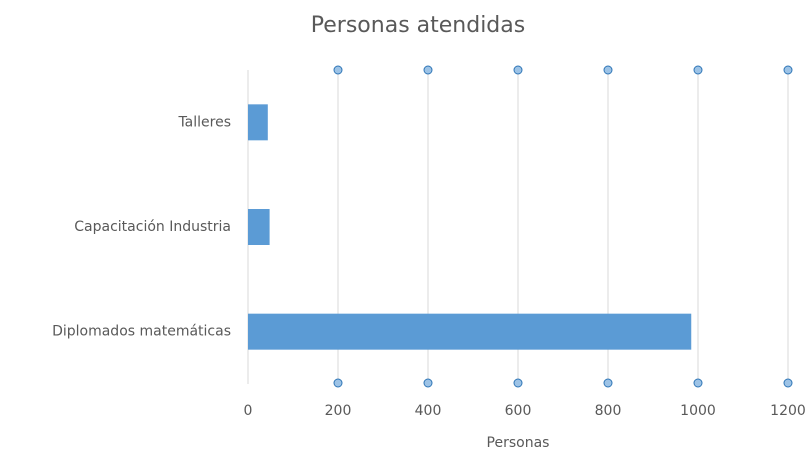 The height and width of the screenshot is (455, 807). Describe the element at coordinates (152, 227) in the screenshot. I see `y-tick-label: Capacitación Industria` at that location.